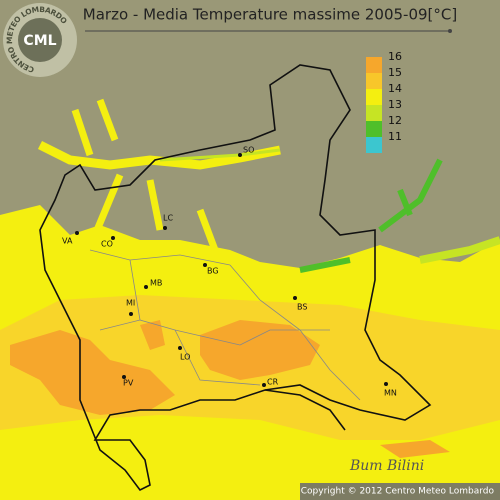  I want to click on footer-bg, so click(400, 491).